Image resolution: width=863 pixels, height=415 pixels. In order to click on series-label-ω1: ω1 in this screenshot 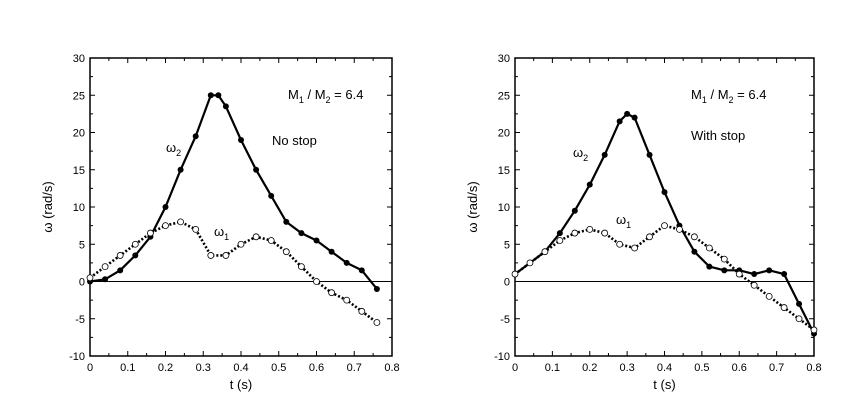, I will do `click(221, 233)`.